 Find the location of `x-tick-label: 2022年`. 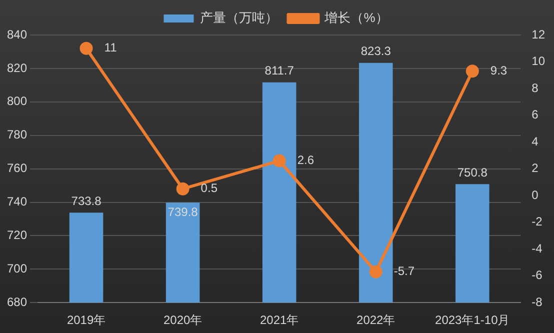

x-tick-label: 2022年 is located at coordinates (376, 320).